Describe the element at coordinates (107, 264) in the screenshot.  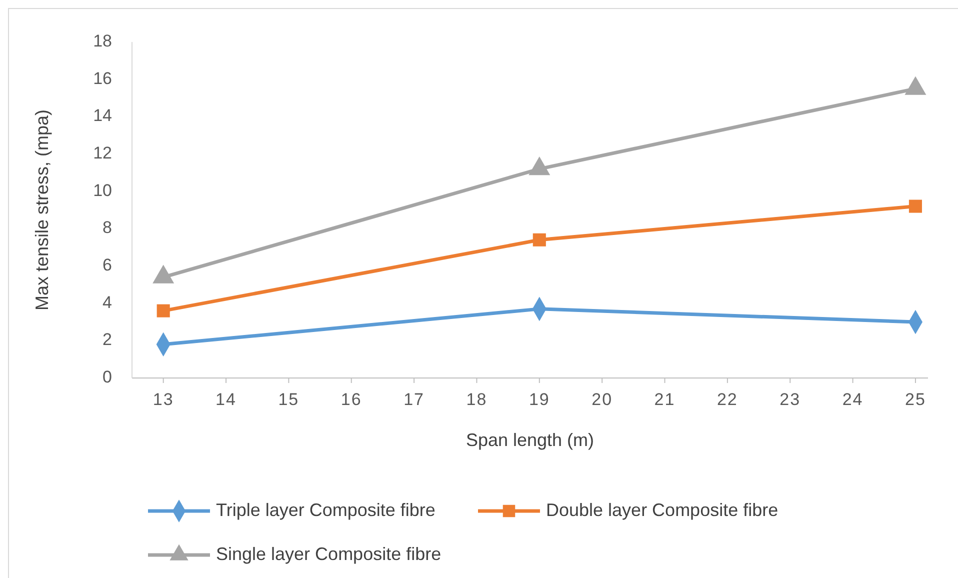
I see `y-tick-label: 6` at that location.